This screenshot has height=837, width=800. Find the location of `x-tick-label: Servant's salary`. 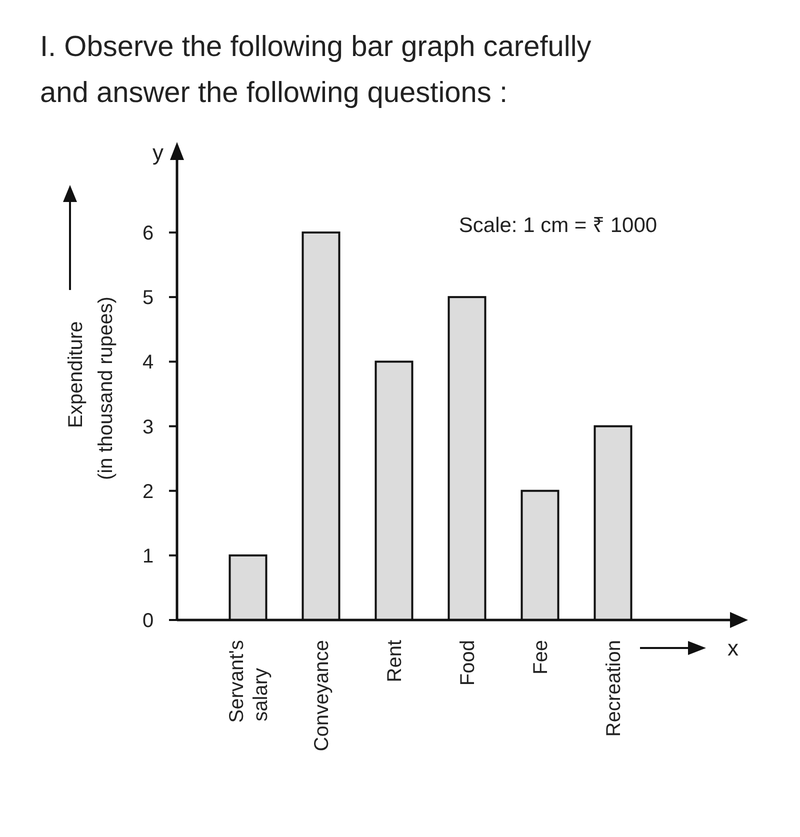

x-tick-label: Servant's salary is located at coordinates (249, 681).